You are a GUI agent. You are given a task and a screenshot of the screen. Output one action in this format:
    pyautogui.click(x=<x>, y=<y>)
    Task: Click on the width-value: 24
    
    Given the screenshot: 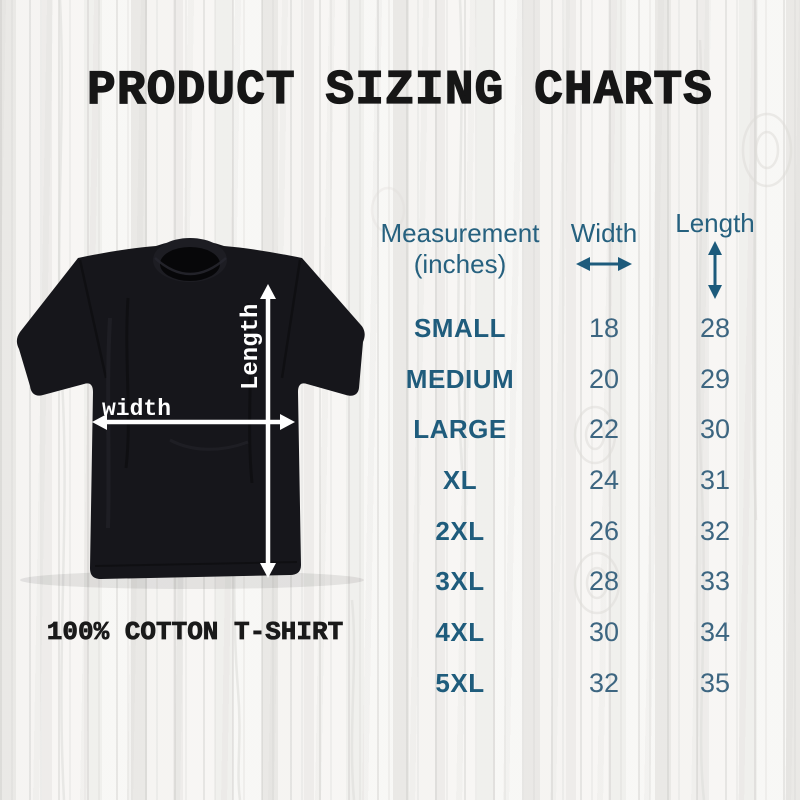 What is the action you would take?
    pyautogui.click(x=604, y=479)
    